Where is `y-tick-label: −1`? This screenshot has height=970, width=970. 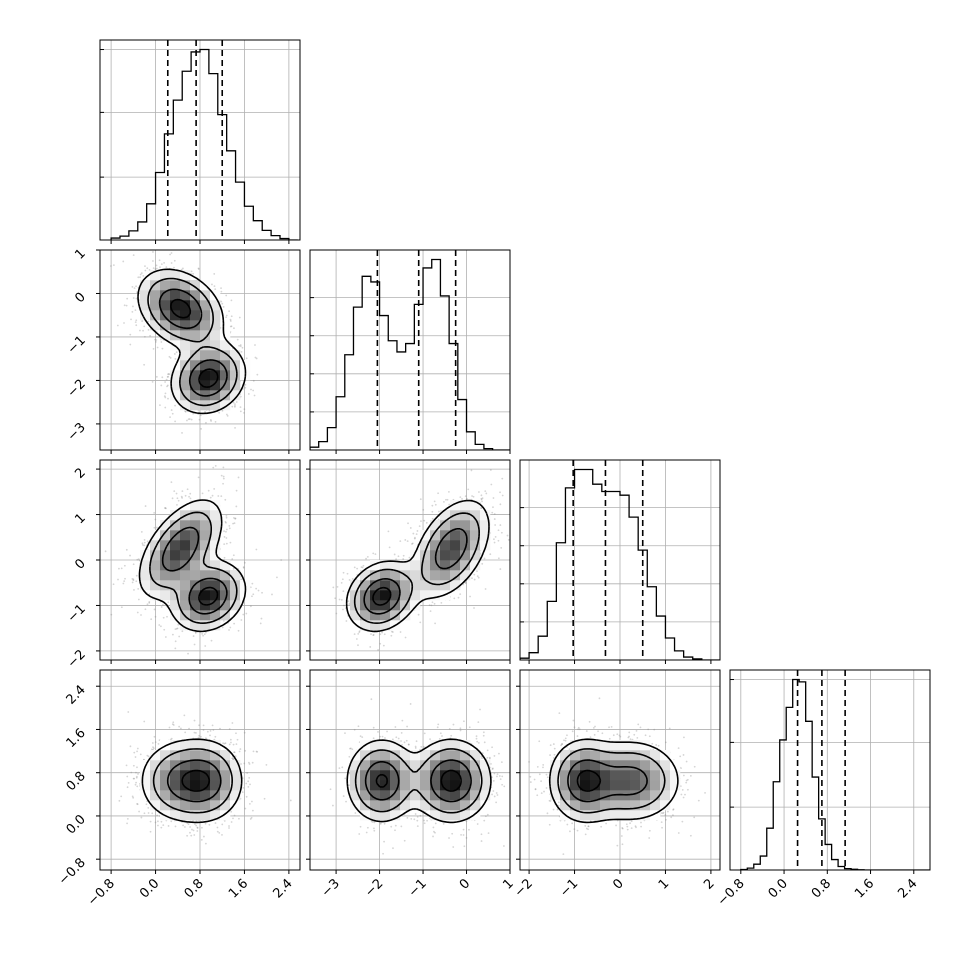
y-tick-label: −1 is located at coordinates (77, 345).